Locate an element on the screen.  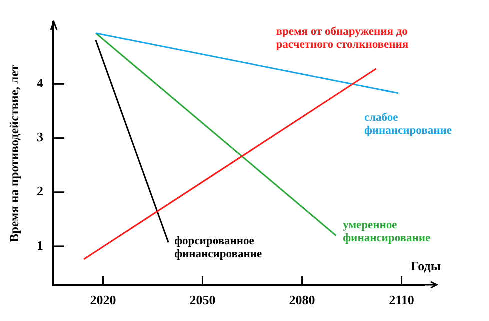
series-label: форсированное финансирование is located at coordinates (218, 247).